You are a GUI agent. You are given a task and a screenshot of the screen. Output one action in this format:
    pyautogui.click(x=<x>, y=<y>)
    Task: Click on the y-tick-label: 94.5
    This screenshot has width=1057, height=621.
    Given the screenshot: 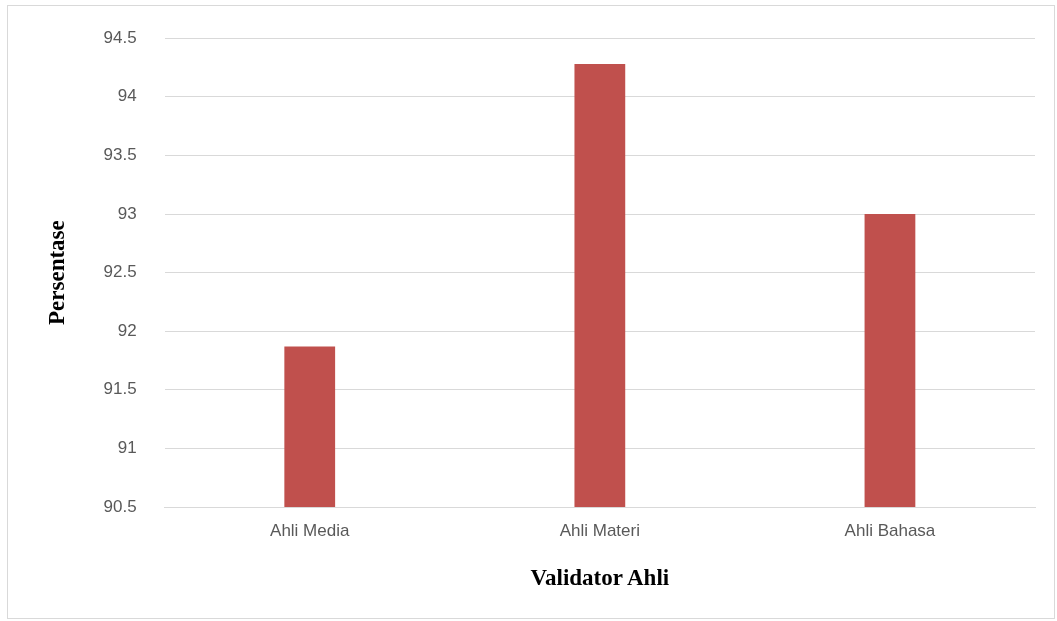 What is the action you would take?
    pyautogui.click(x=120, y=37)
    